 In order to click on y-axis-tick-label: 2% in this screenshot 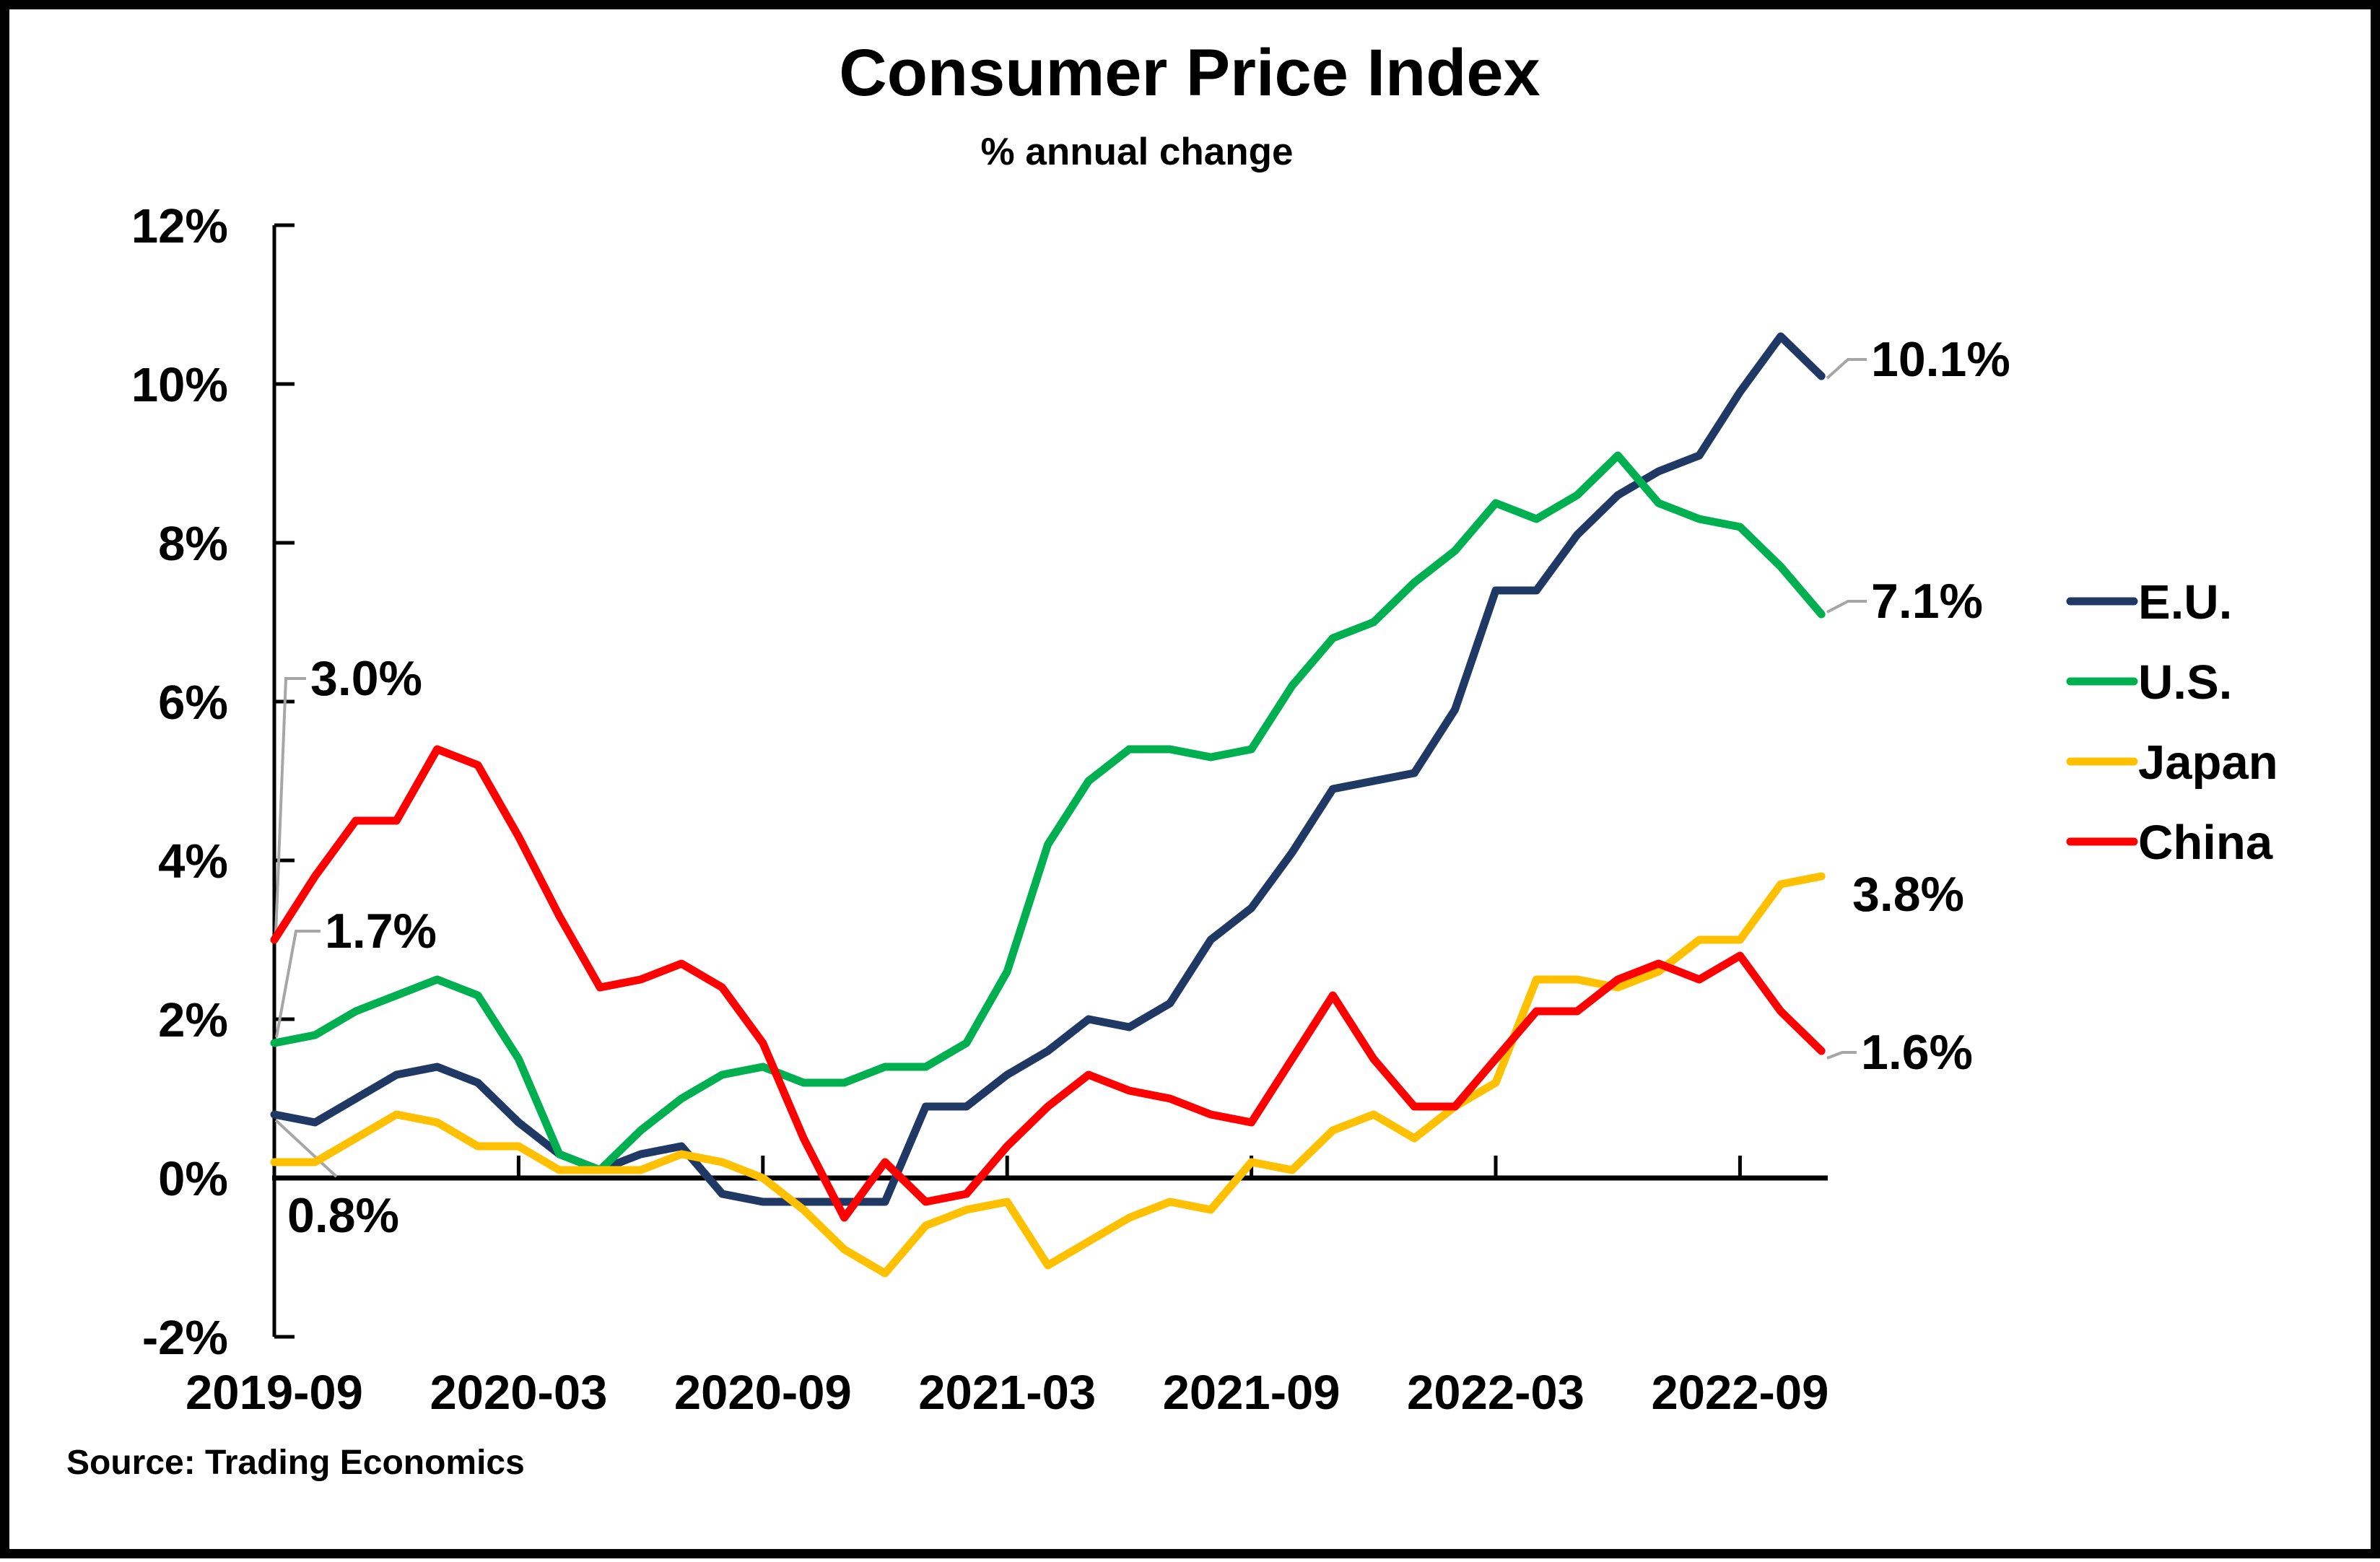, I will do `click(193, 1020)`.